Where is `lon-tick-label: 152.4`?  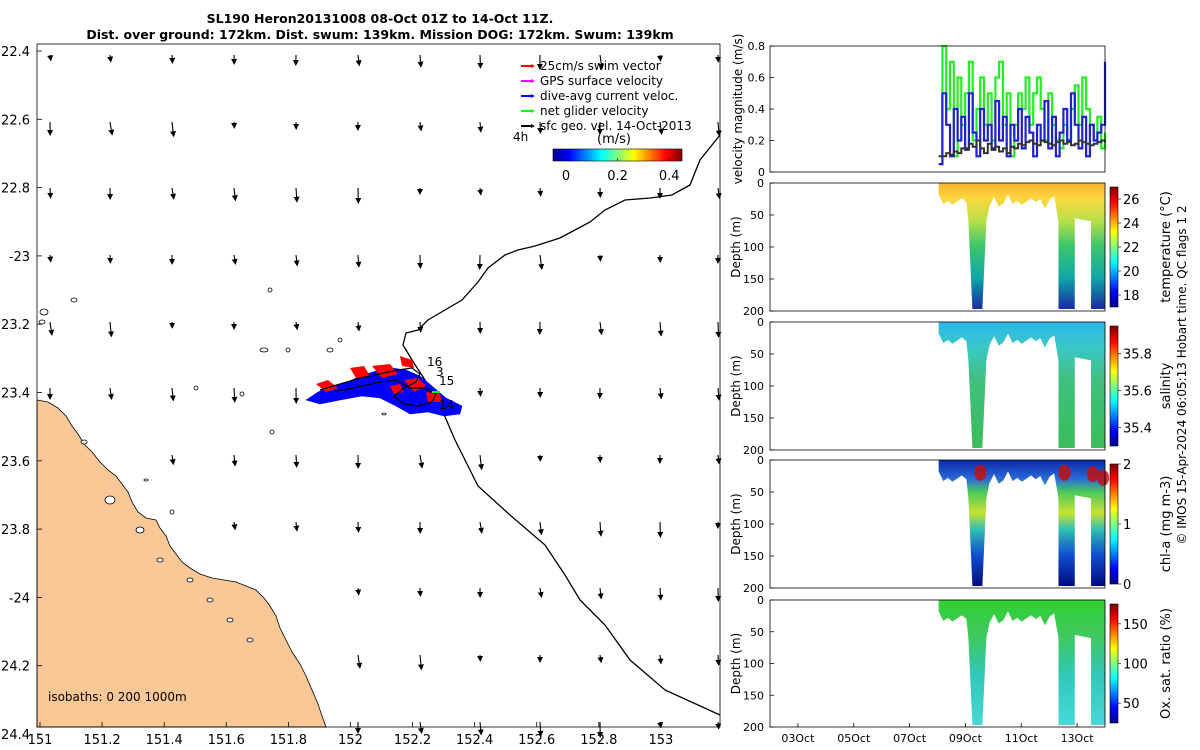 lon-tick-label: 152.4 is located at coordinates (474, 740).